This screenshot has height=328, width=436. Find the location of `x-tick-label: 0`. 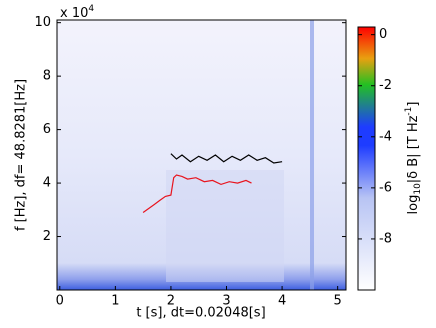

x-tick-label: 0 is located at coordinates (60, 301).